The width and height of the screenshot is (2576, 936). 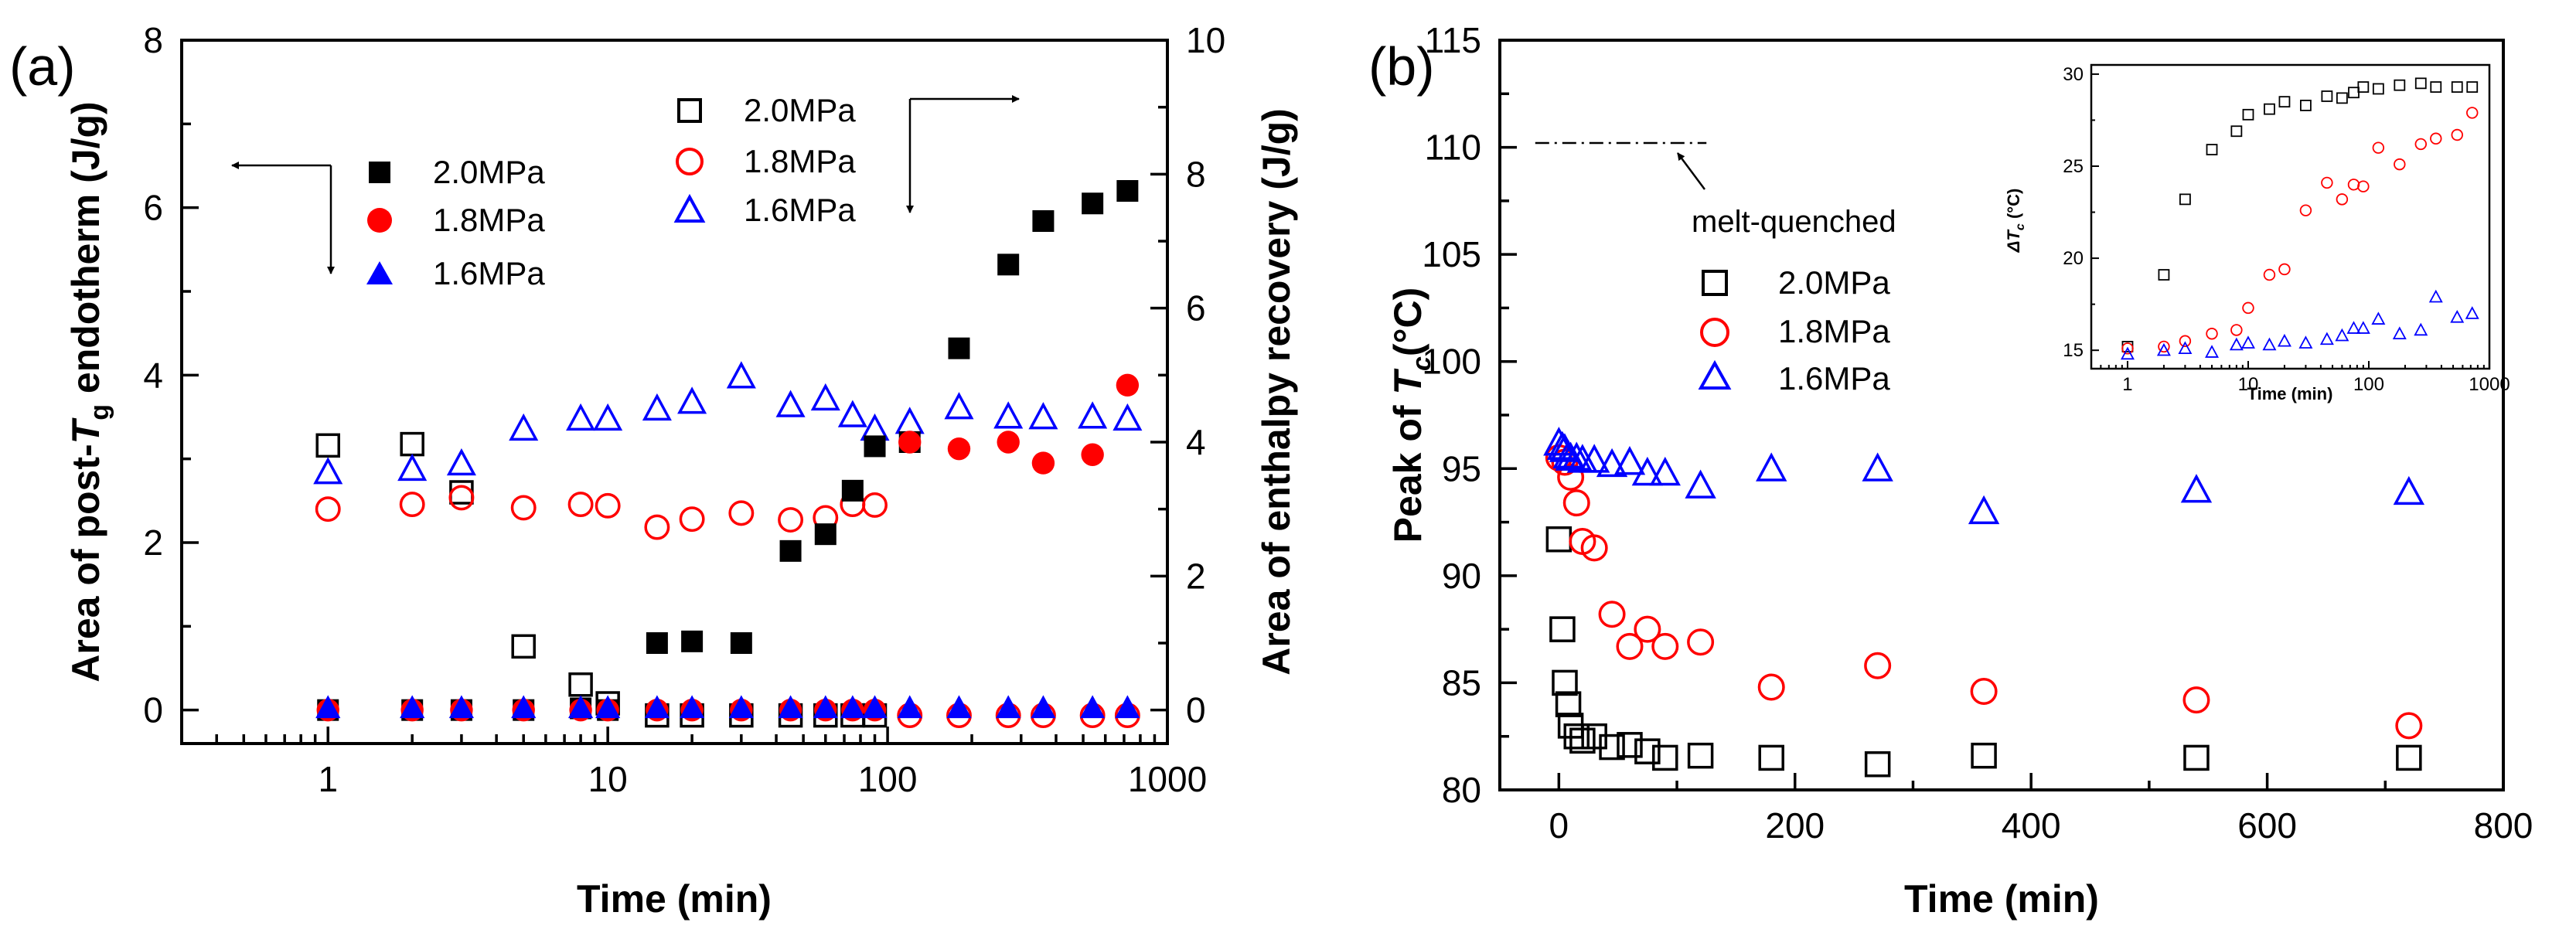 What do you see at coordinates (689, 208) in the screenshot?
I see `legend-marker-1.6mpa-open` at bounding box center [689, 208].